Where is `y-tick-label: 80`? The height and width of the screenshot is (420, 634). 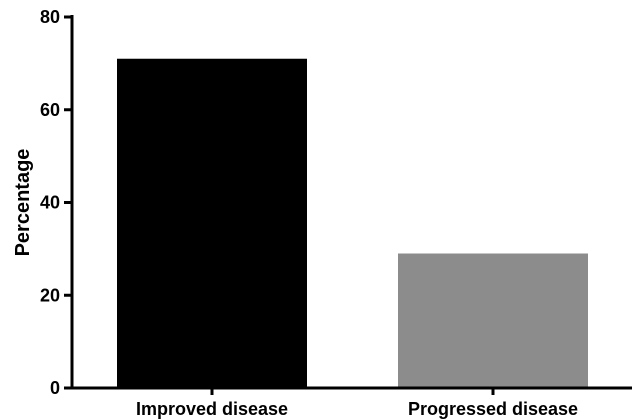
y-tick-label: 80 is located at coordinates (50, 17).